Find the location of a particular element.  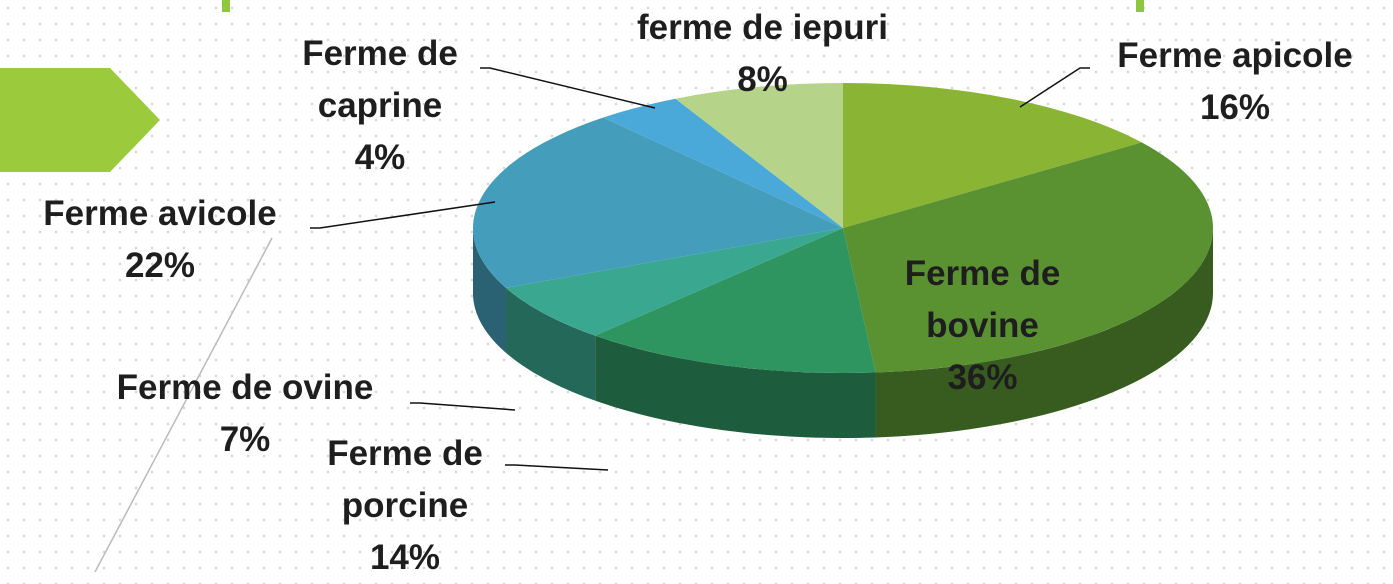

slice-label: Ferme avicole 22% is located at coordinates (160, 240).